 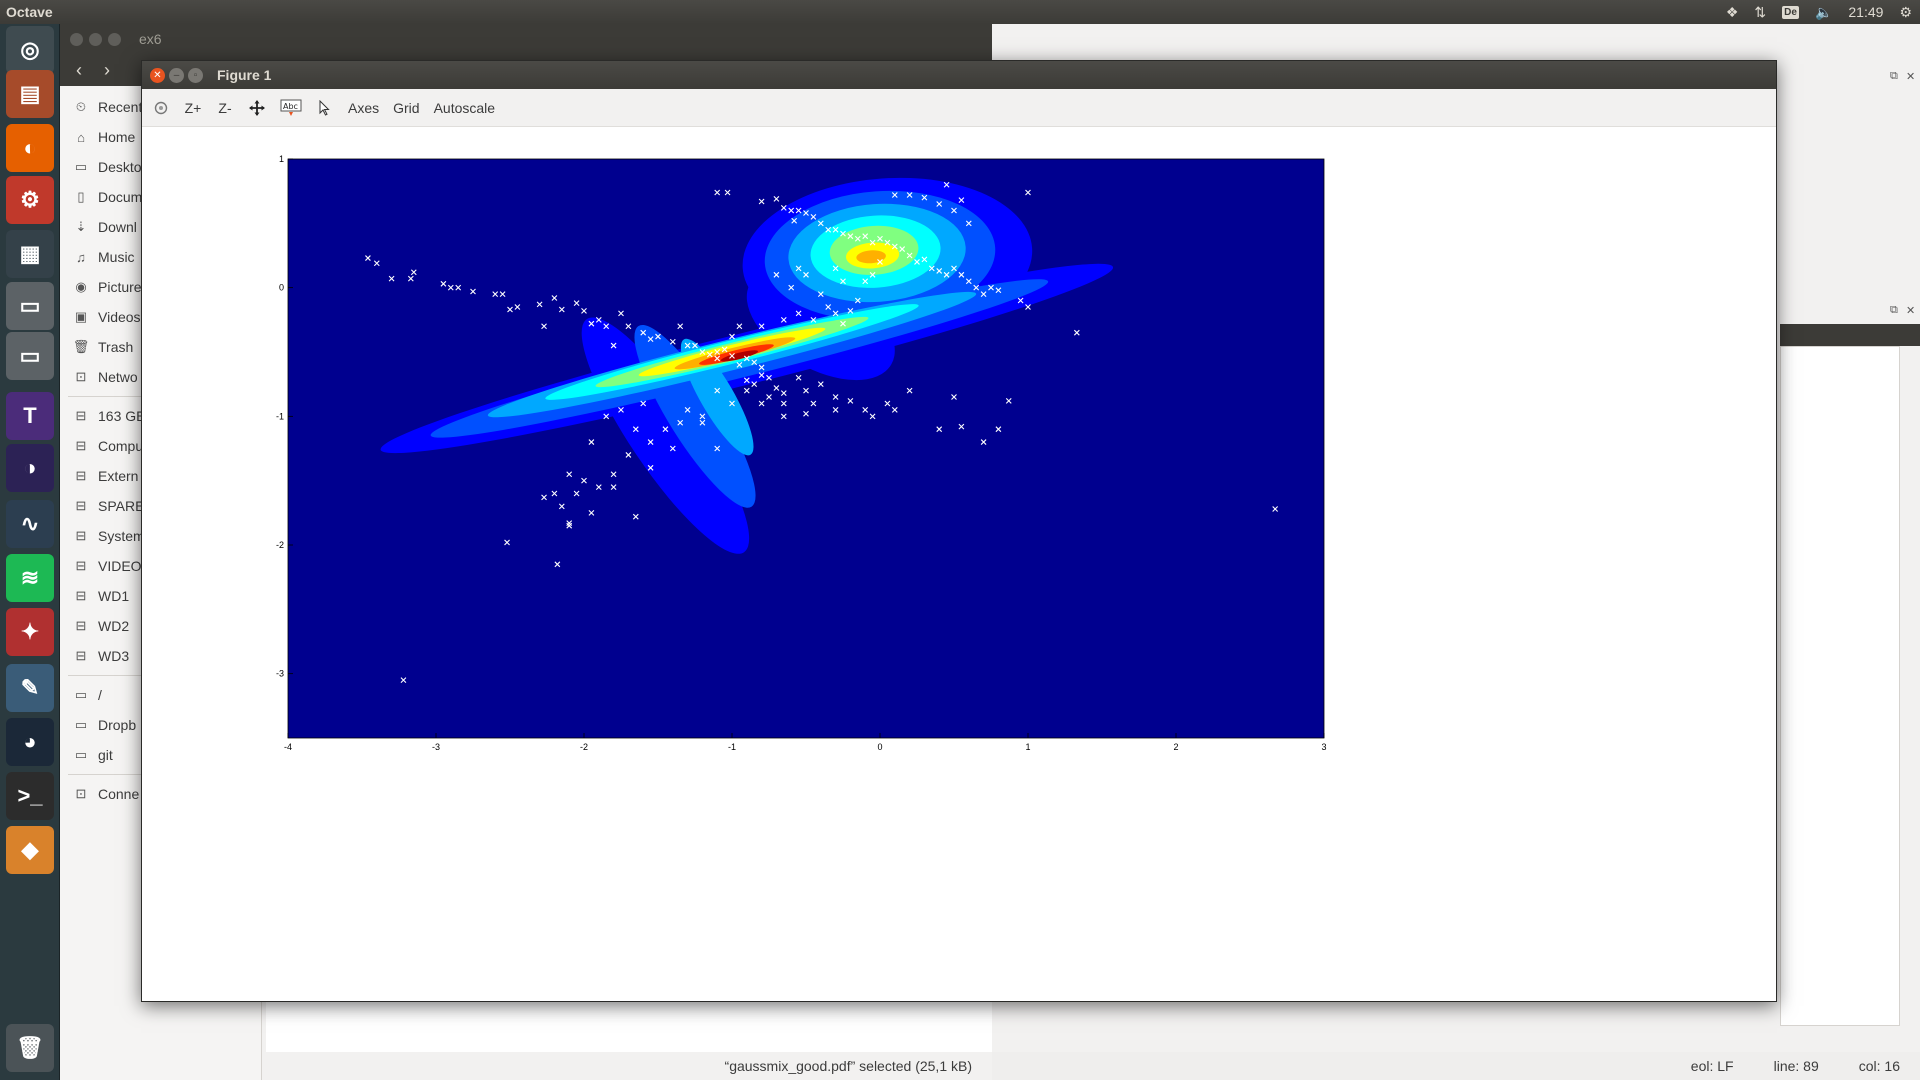 What do you see at coordinates (160, 626) in the screenshot?
I see `sidebar-item: ⊟ WD2` at bounding box center [160, 626].